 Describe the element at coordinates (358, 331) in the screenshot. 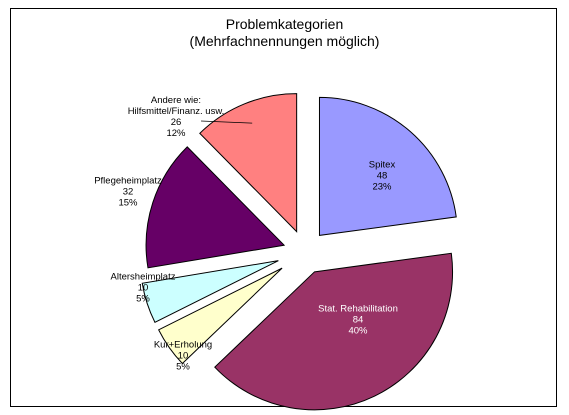

I see `percent-label: 40%` at that location.